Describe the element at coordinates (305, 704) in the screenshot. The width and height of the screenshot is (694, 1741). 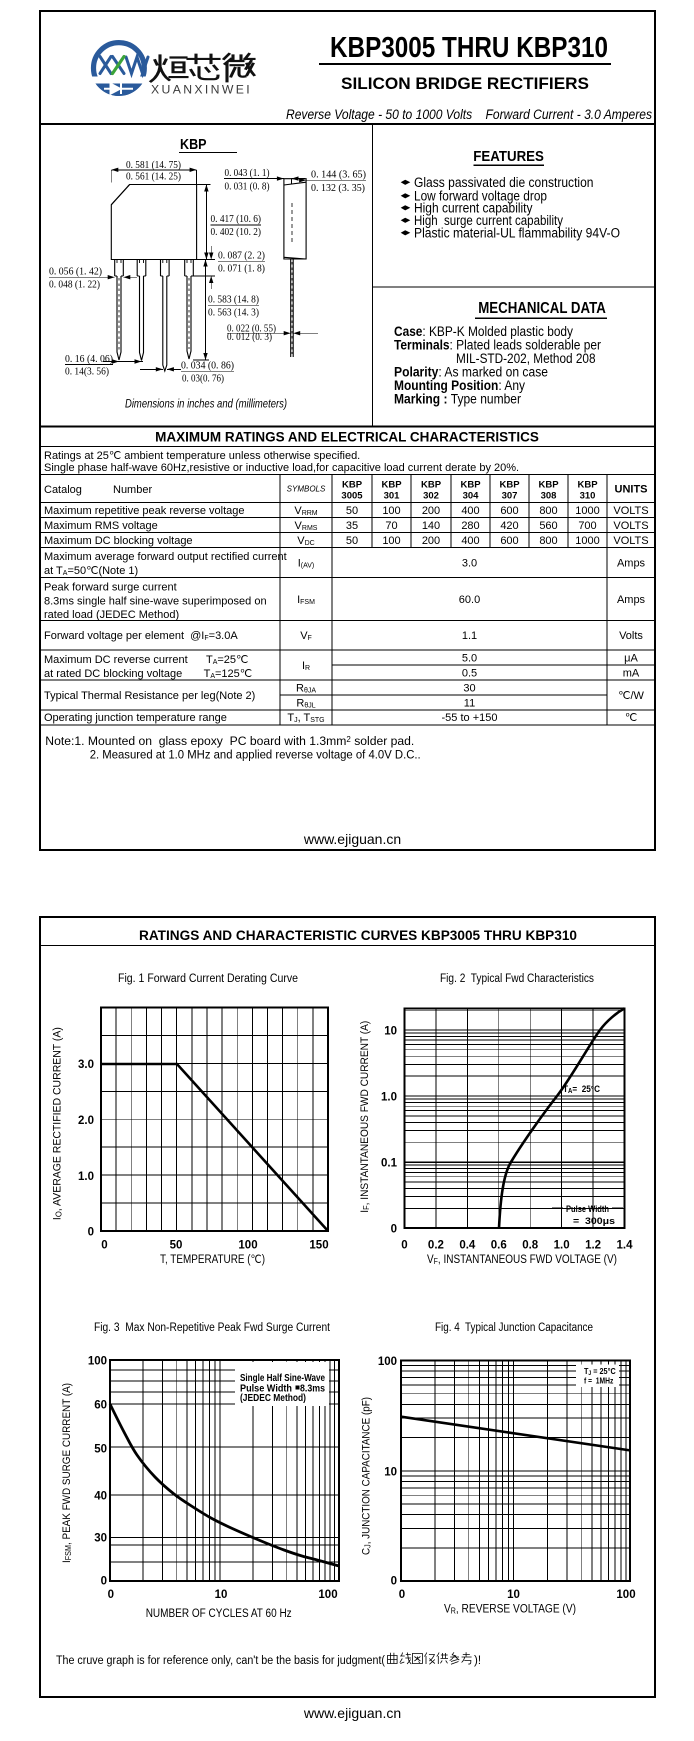
I see `svg-text: RθJL` at that location.